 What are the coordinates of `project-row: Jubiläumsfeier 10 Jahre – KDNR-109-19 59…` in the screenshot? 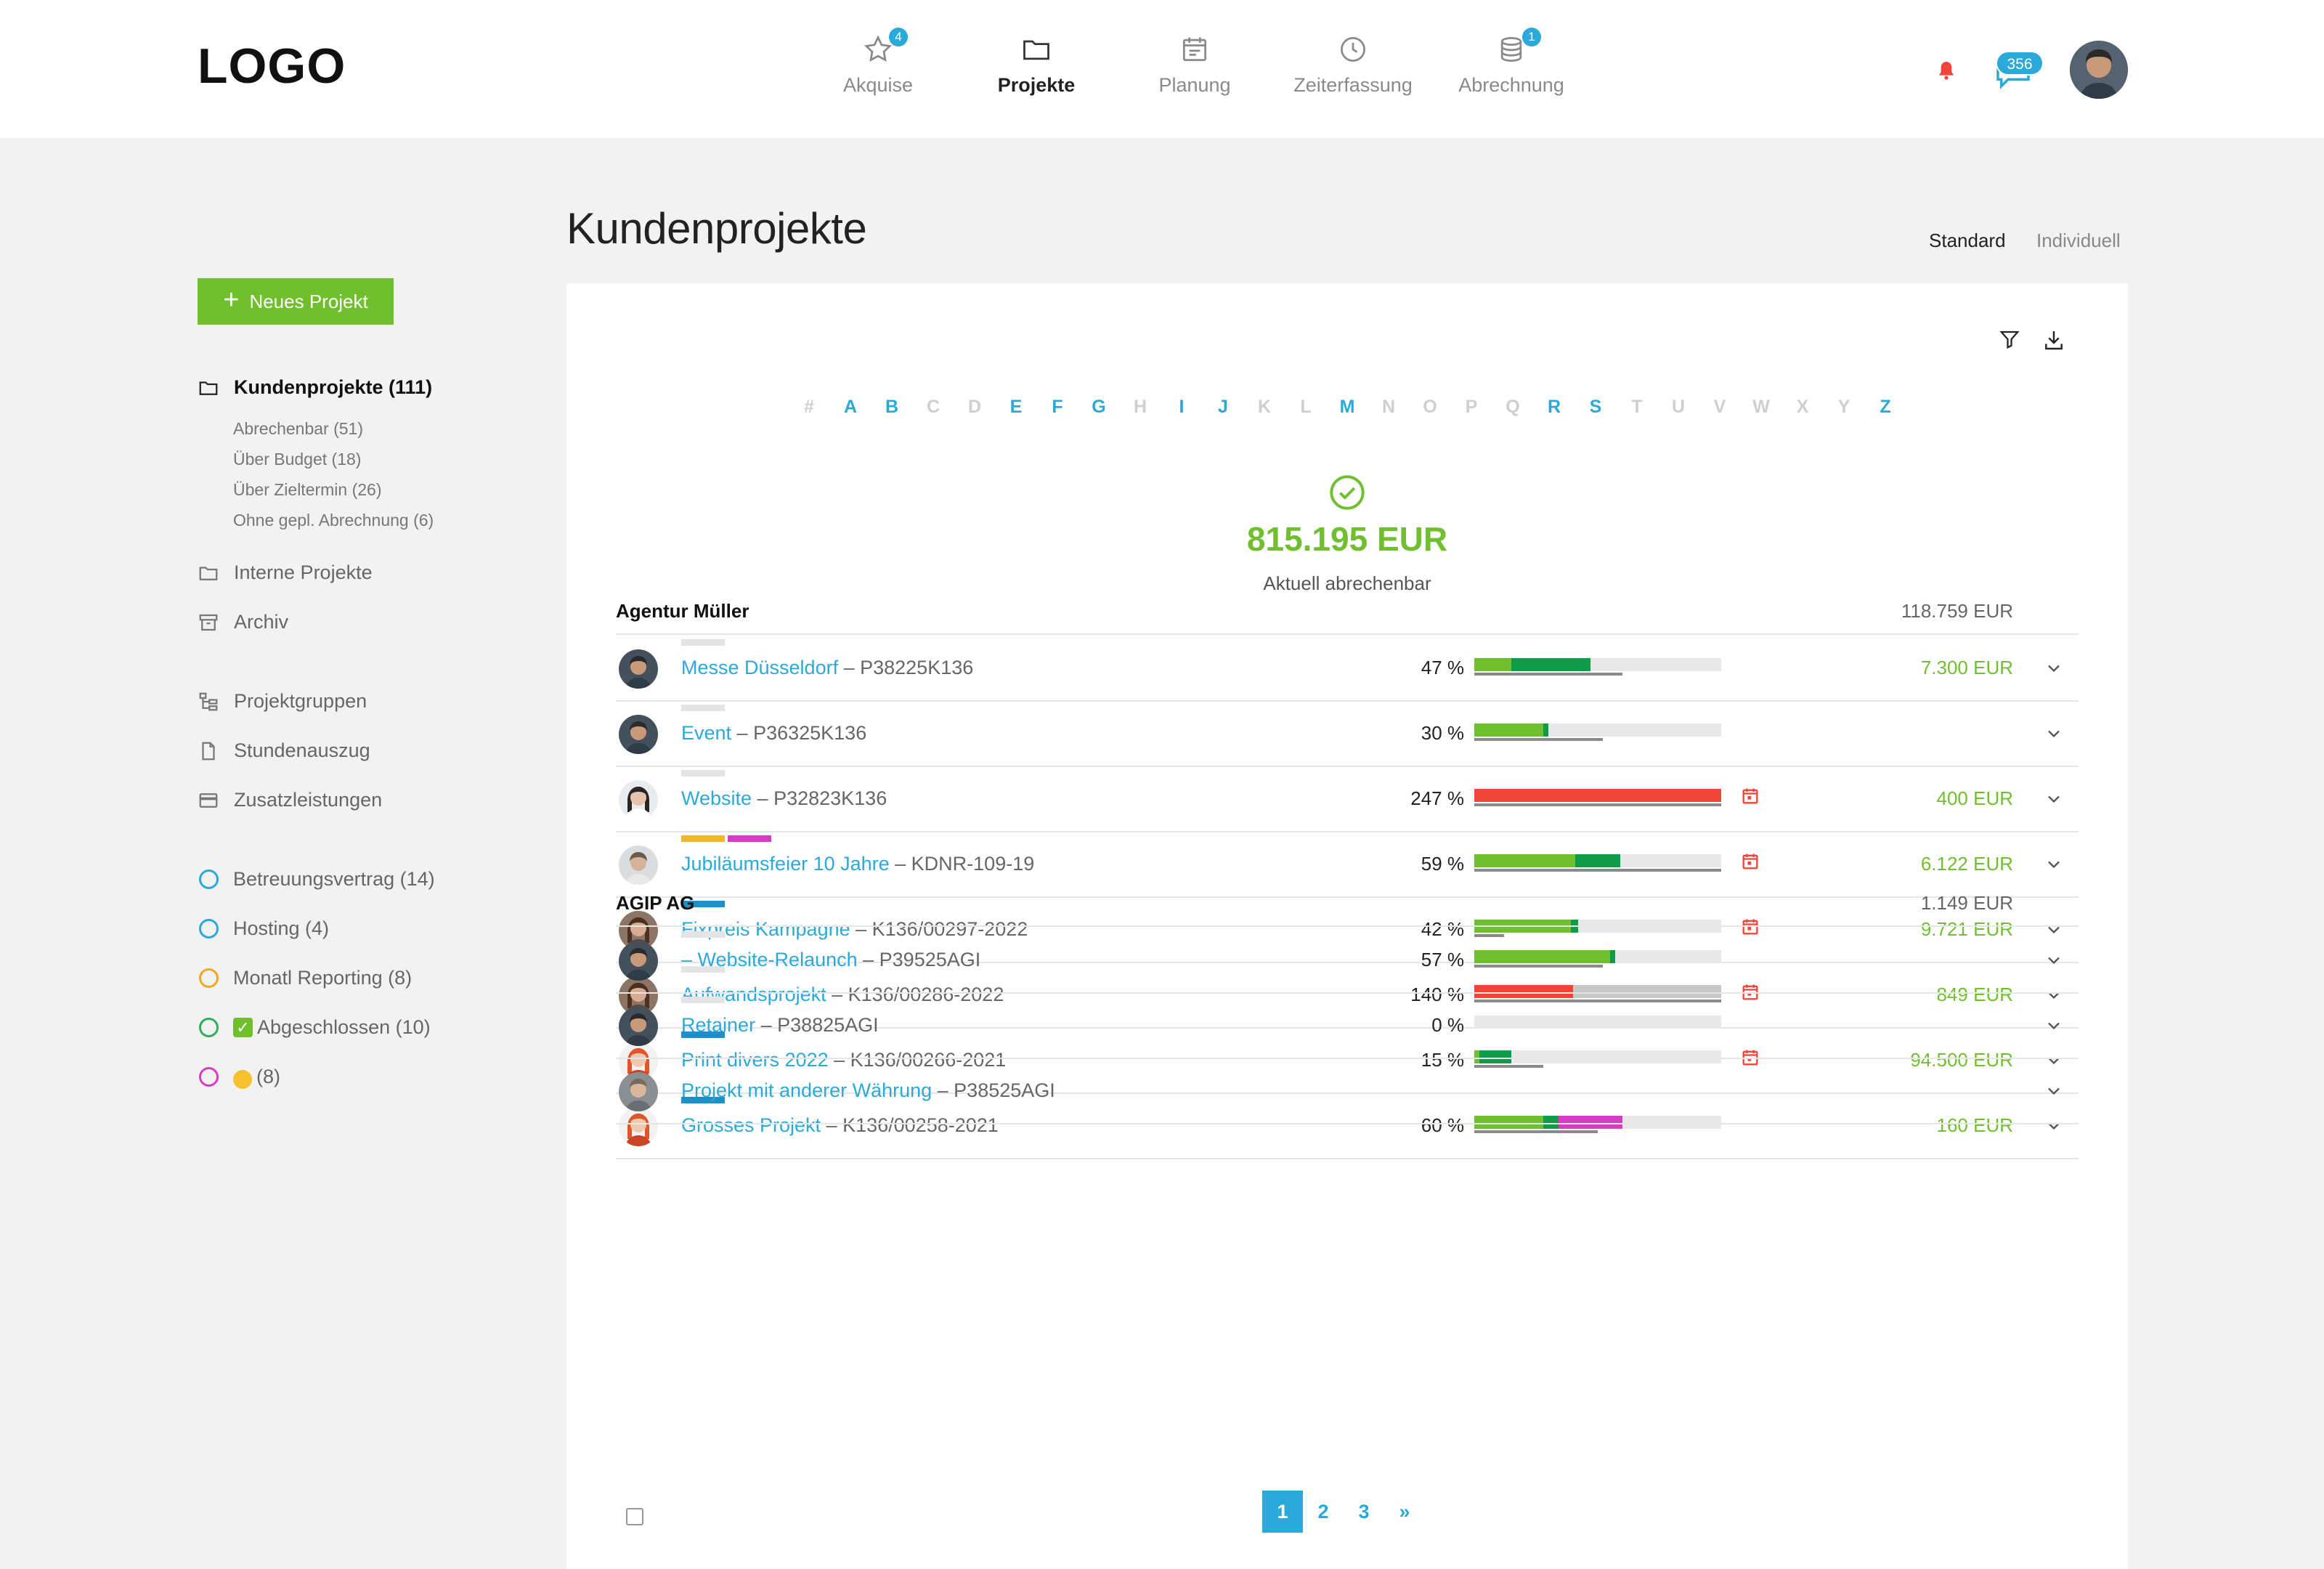 It's located at (1347, 865).